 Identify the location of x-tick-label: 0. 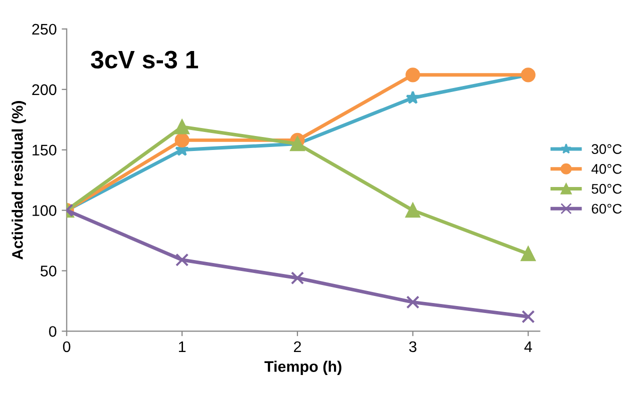
(66, 346).